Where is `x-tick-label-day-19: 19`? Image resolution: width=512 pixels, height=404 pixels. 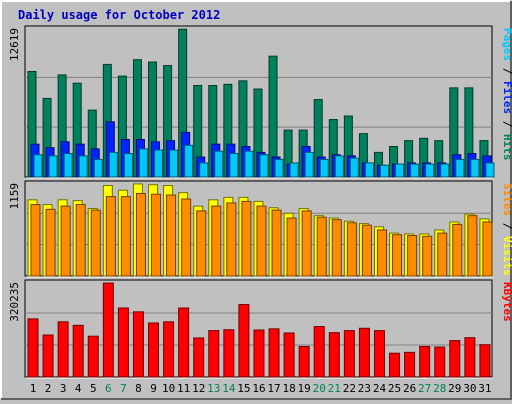
x-tick-label-day-19: 19 is located at coordinates (304, 388).